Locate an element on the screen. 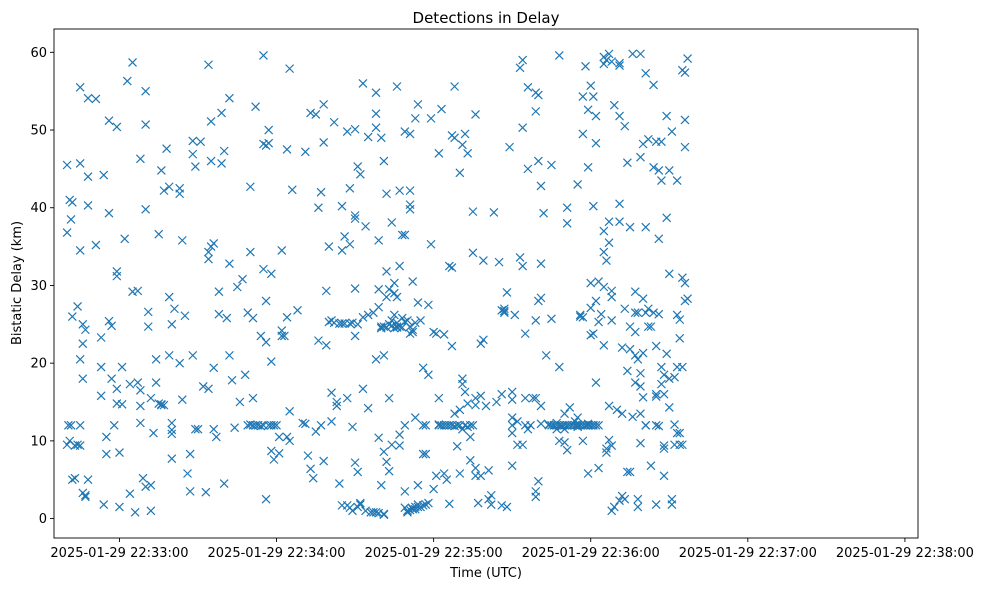 This screenshot has width=989, height=590. chart-title: Detections in Delay is located at coordinates (486, 18).